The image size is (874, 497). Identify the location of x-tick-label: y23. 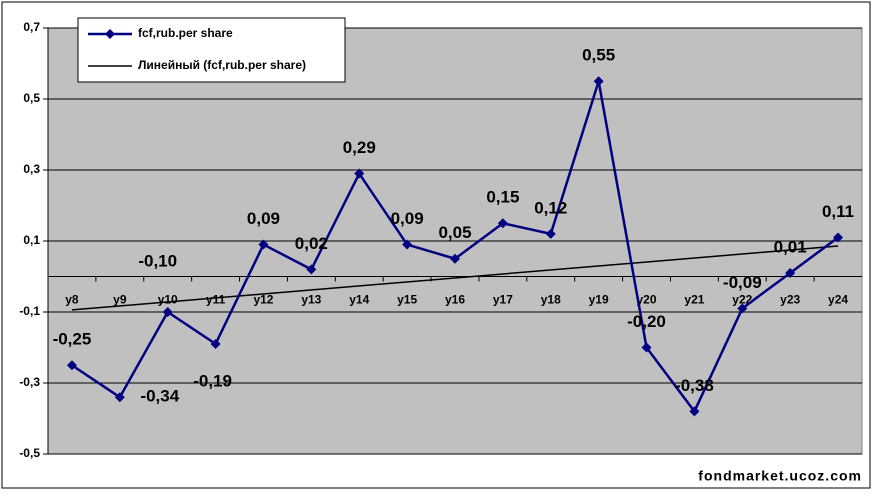
(790, 300).